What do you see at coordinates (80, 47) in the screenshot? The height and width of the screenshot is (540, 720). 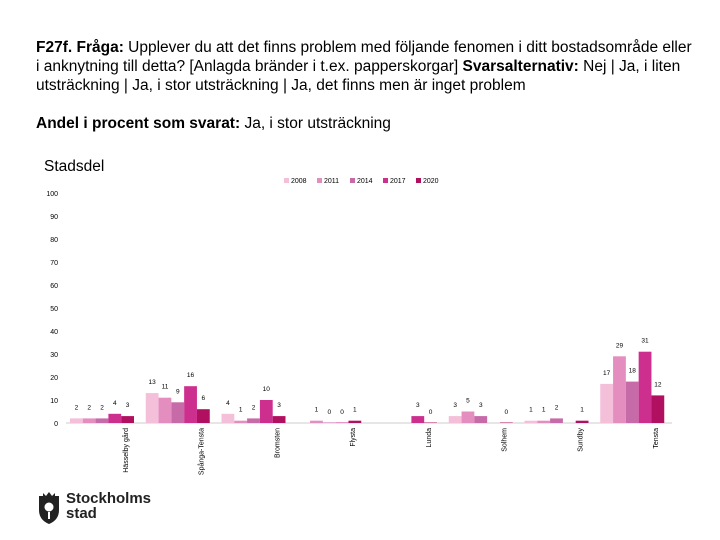 I see `question-code: F27f. Fråga:` at bounding box center [80, 47].